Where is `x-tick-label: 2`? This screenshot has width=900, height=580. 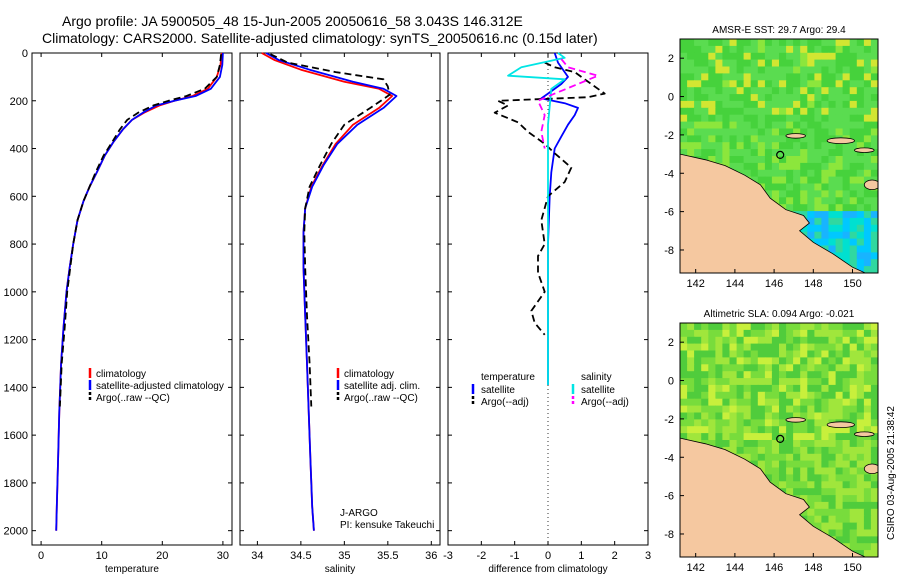 x-tick-label: 2 is located at coordinates (615, 556).